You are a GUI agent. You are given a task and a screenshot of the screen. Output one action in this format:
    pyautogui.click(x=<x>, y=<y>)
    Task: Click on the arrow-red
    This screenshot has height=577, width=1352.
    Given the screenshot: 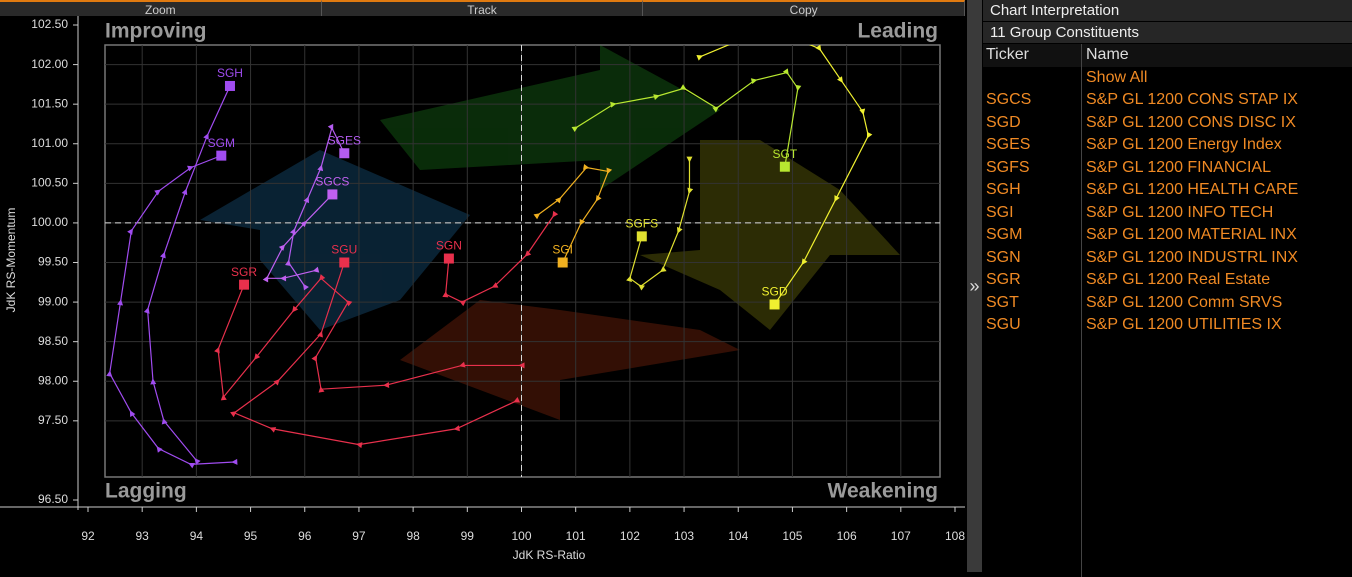 What is the action you would take?
    pyautogui.click(x=570, y=360)
    